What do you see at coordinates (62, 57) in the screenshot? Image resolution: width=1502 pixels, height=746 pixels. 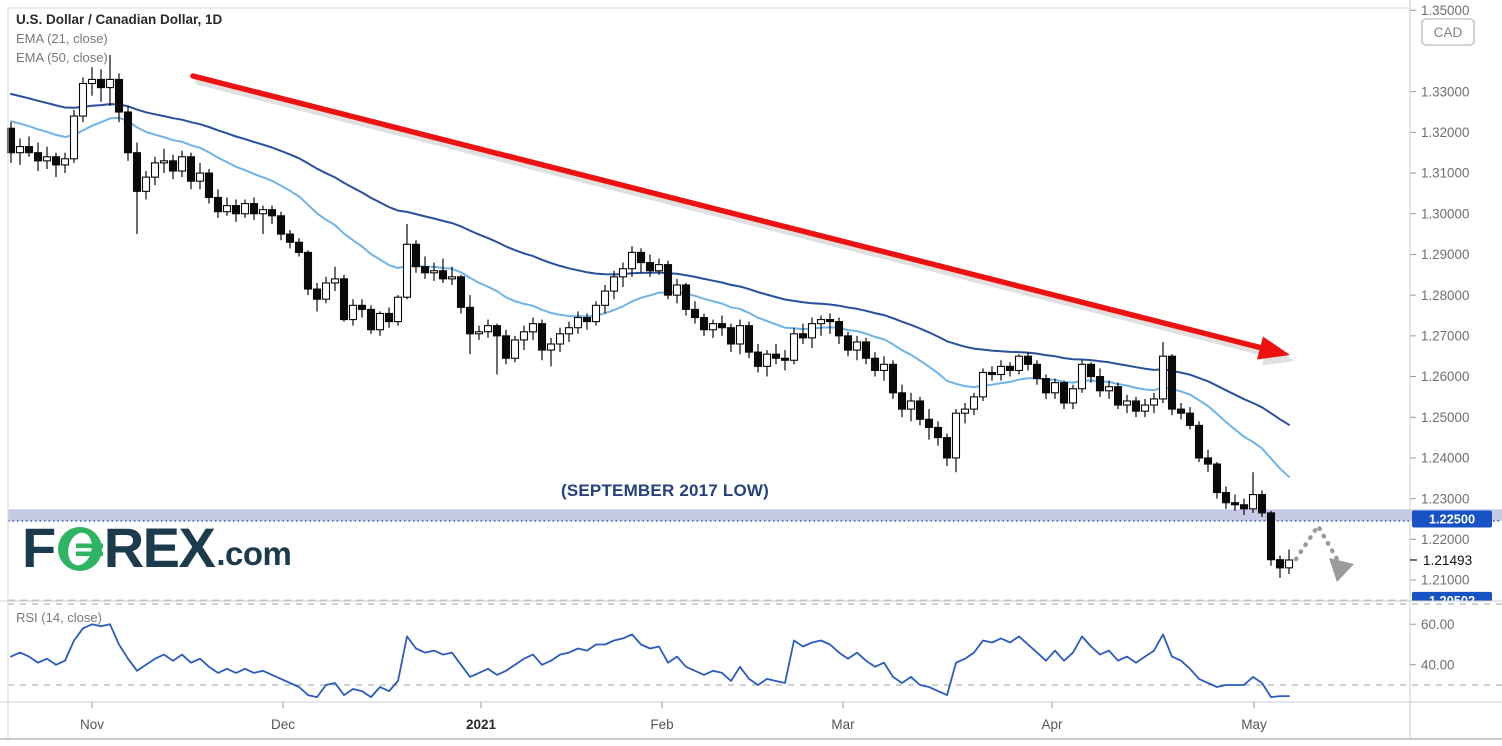 I see `ema50-legend-label: EMA (50, close)` at bounding box center [62, 57].